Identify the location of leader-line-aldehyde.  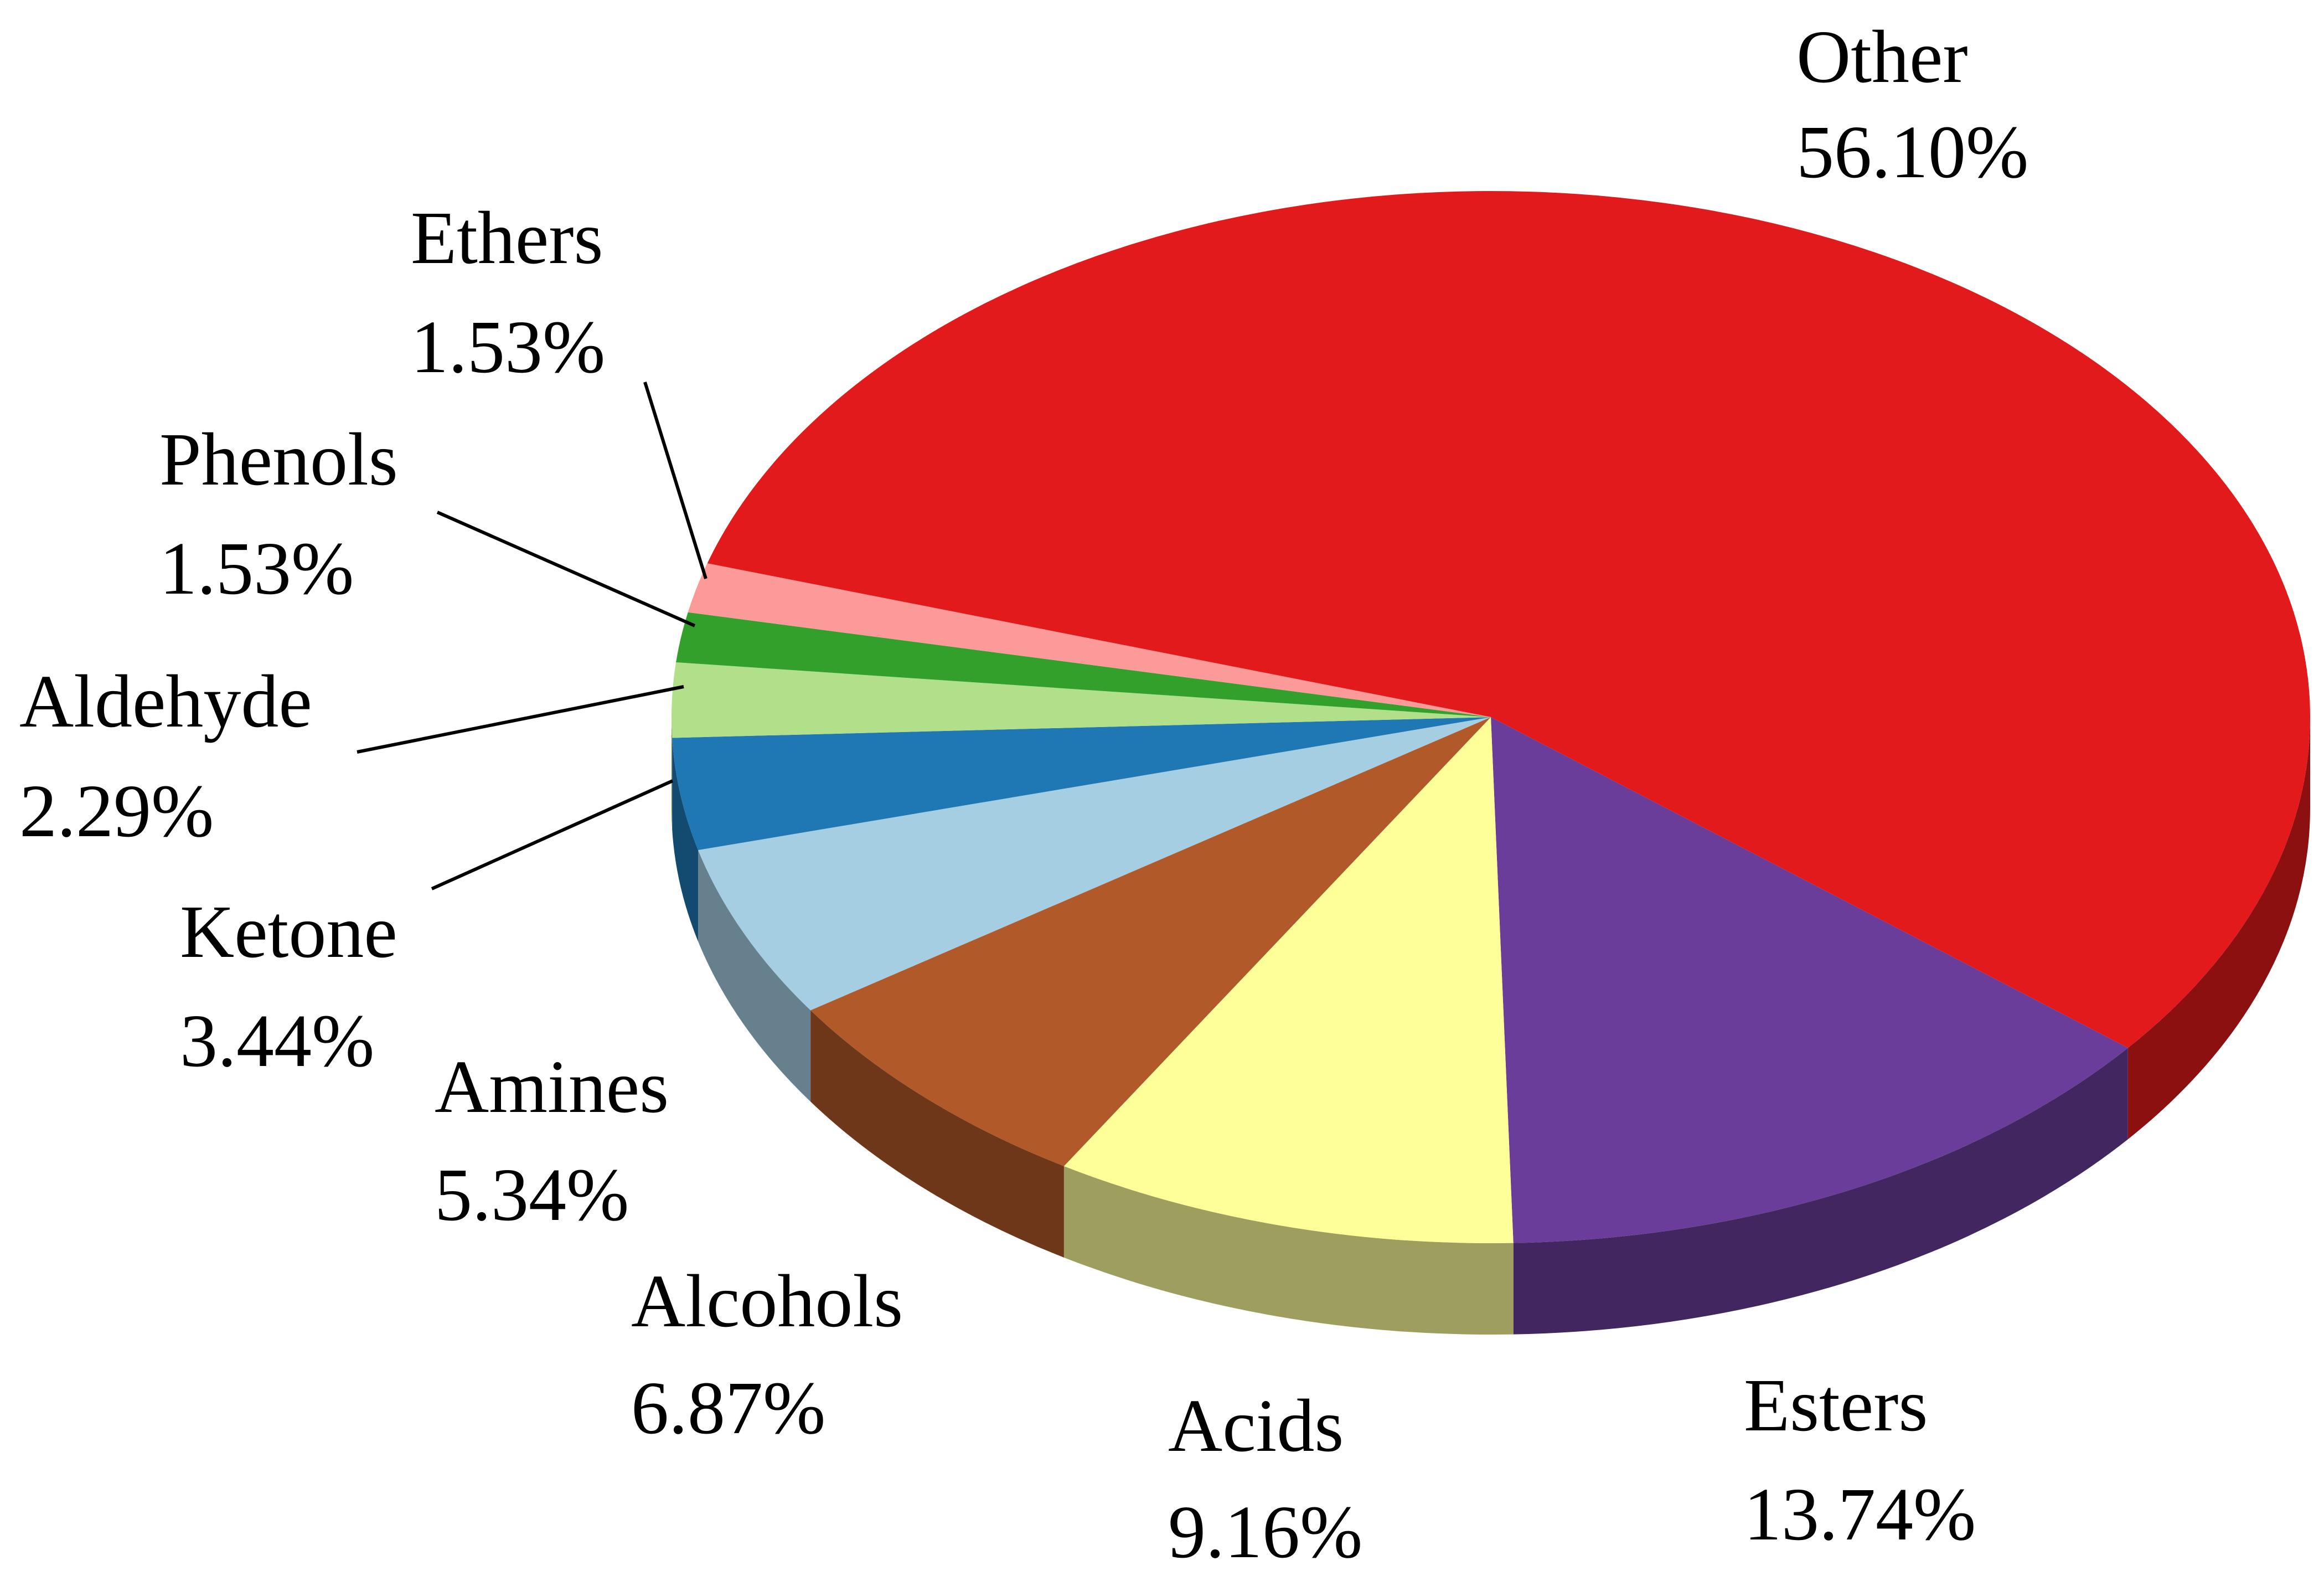
(520, 719).